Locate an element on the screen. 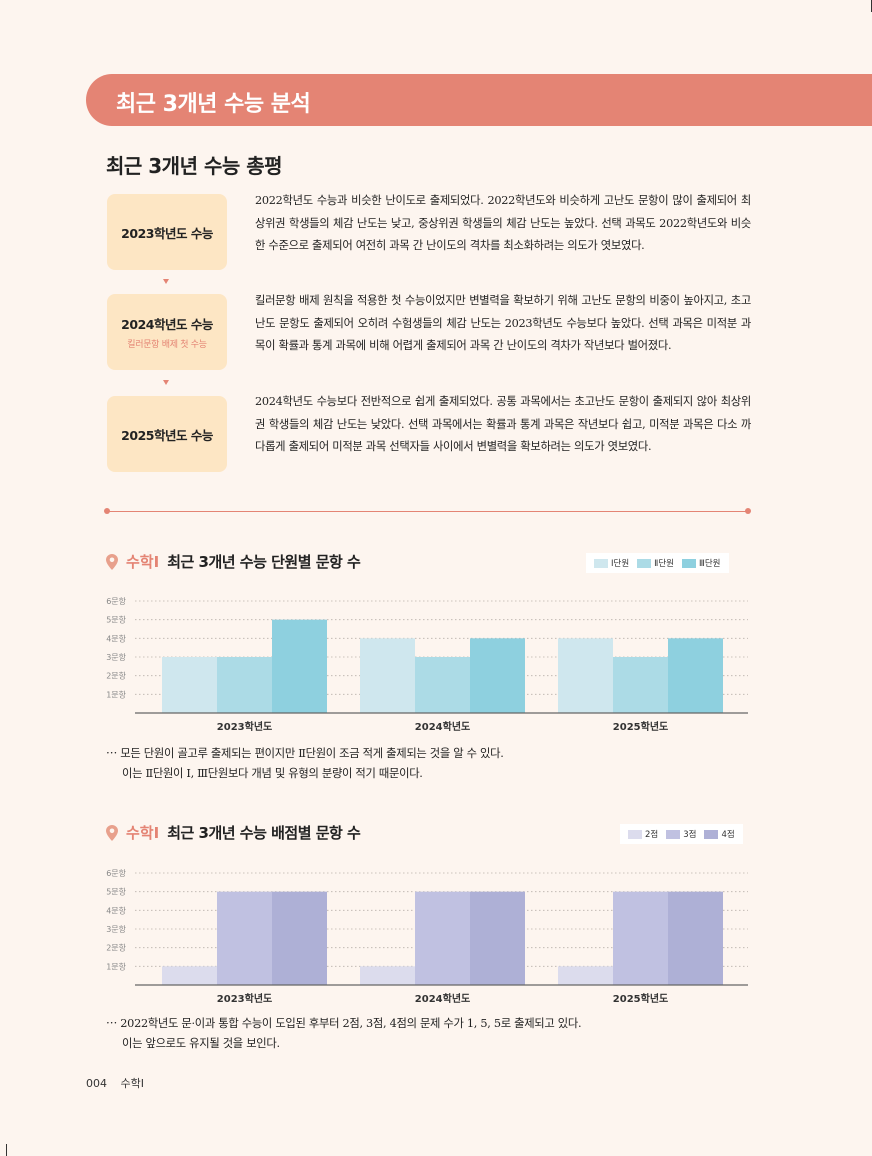 The width and height of the screenshot is (872, 1156). chart1-legend: Ⅰ단원 Ⅱ단원 Ⅲ단원 is located at coordinates (657, 563).